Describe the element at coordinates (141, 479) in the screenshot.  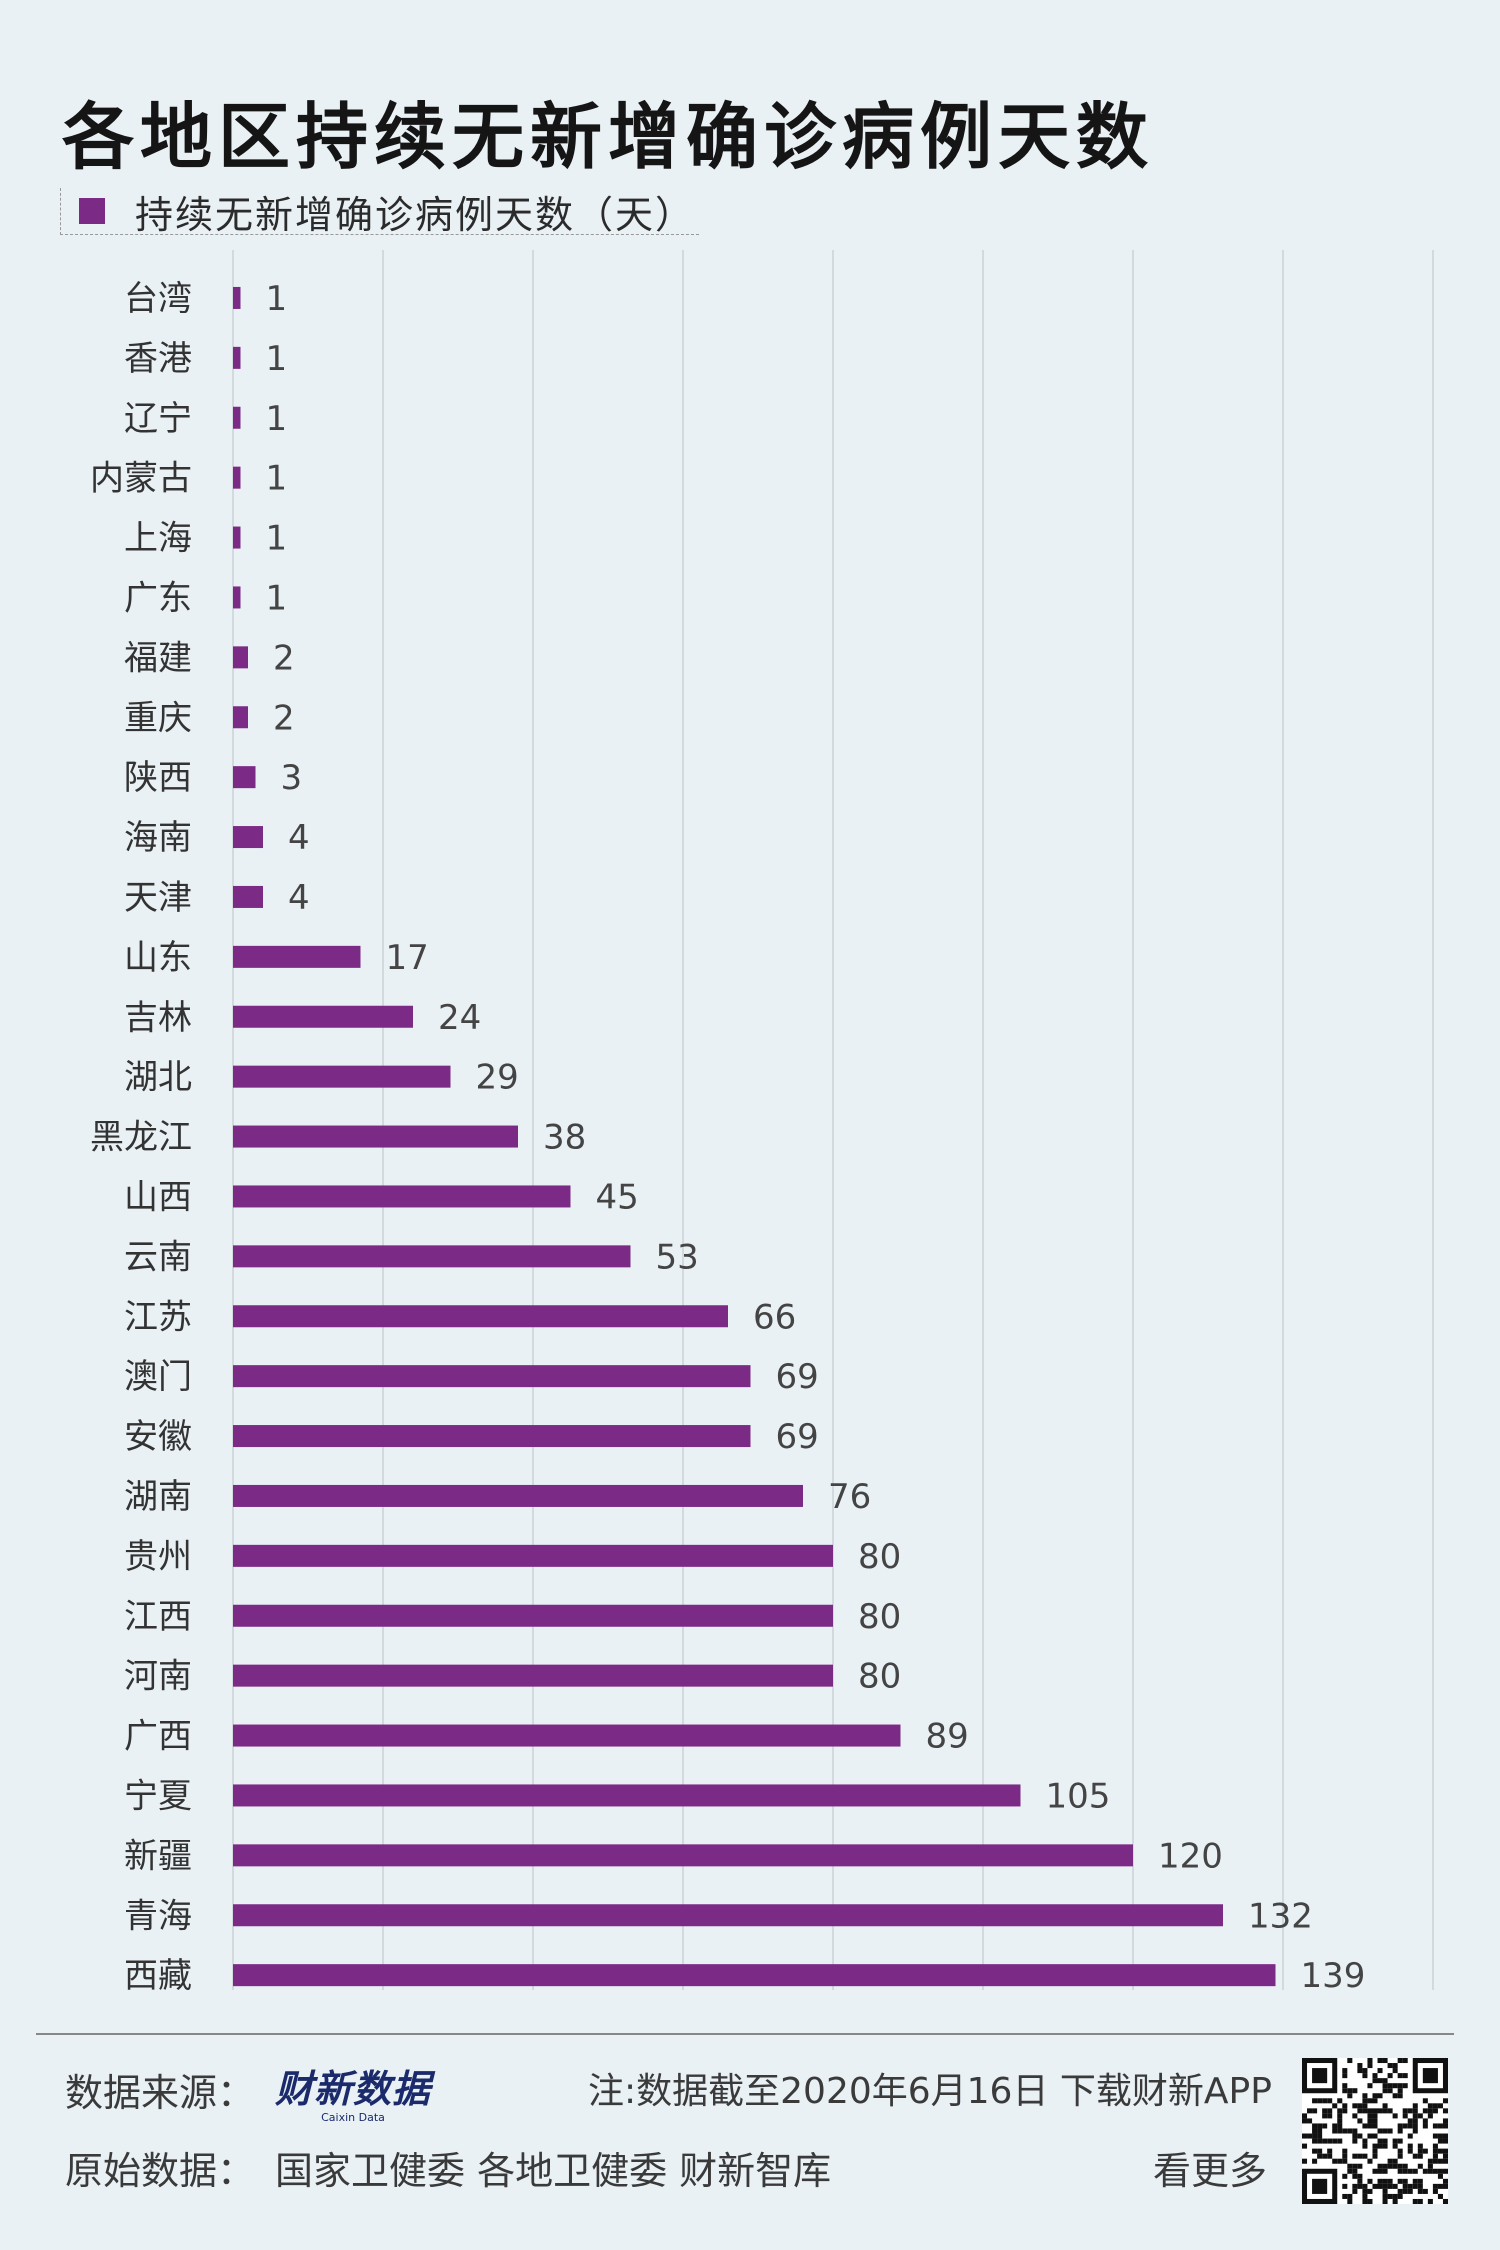
I see `category-label: 内蒙古` at that location.